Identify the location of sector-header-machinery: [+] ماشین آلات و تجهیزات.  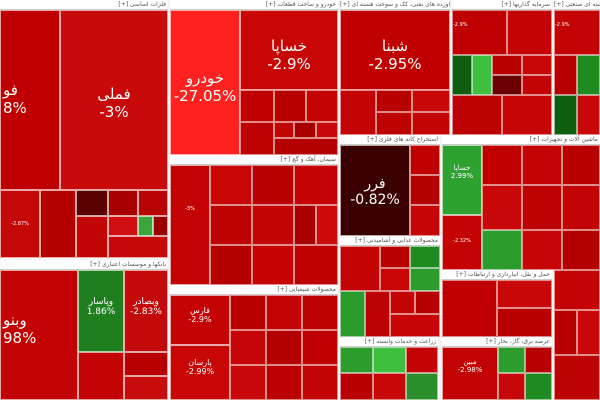
(521, 140).